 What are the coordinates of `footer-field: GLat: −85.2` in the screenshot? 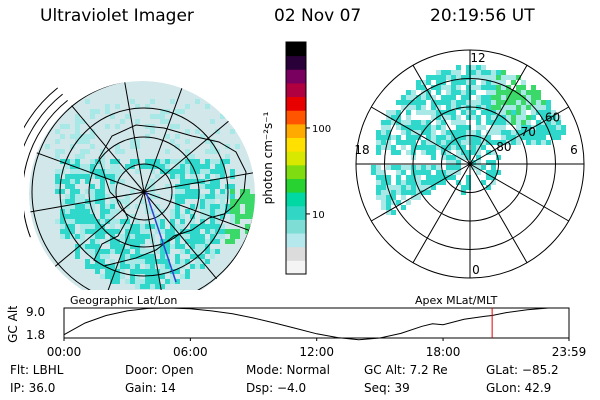 It's located at (522, 370).